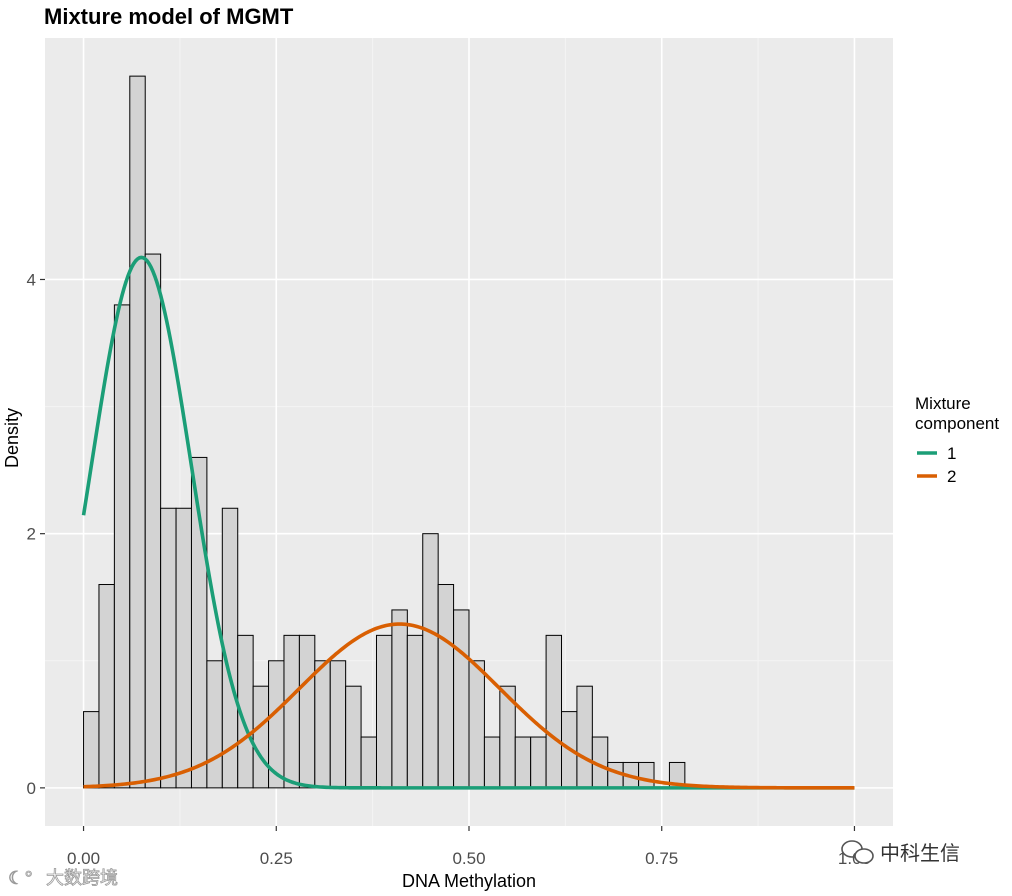 Image resolution: width=1012 pixels, height=896 pixels. I want to click on y-tick-label: 0, so click(31, 788).